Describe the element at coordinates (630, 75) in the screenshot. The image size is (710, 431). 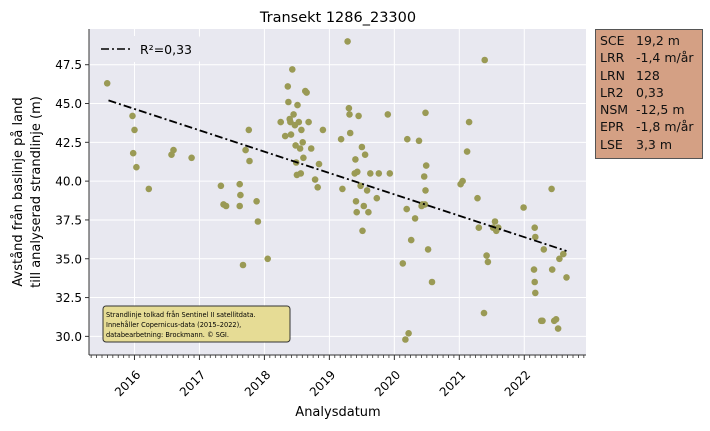
I see `stat-row-lrn: LRN 128` at that location.